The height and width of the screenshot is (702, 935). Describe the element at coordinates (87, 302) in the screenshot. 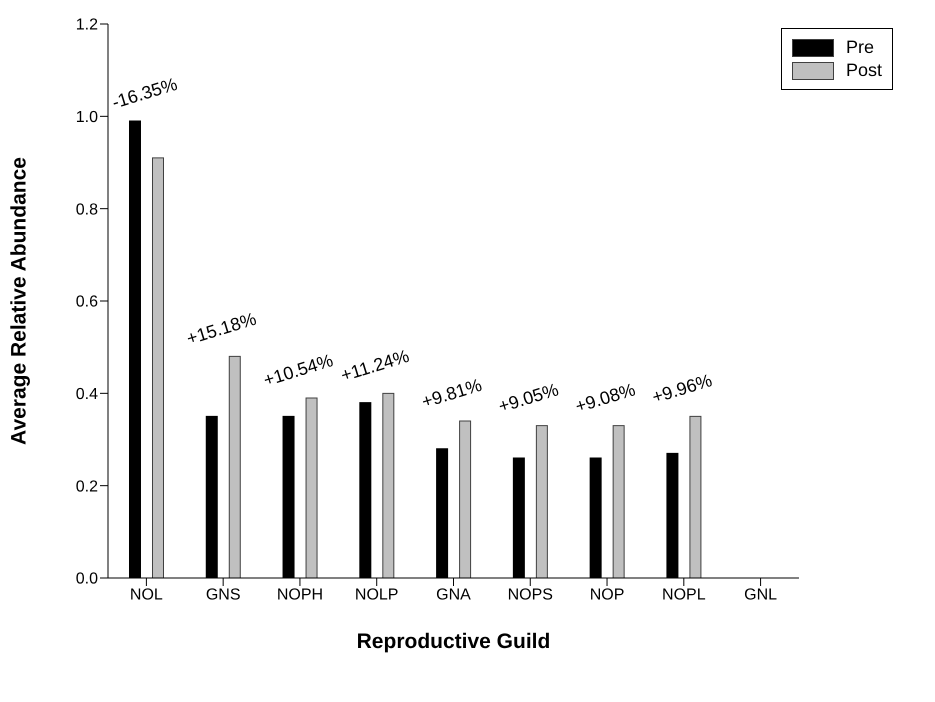

I see `y-tick-label: 0.6` at that location.